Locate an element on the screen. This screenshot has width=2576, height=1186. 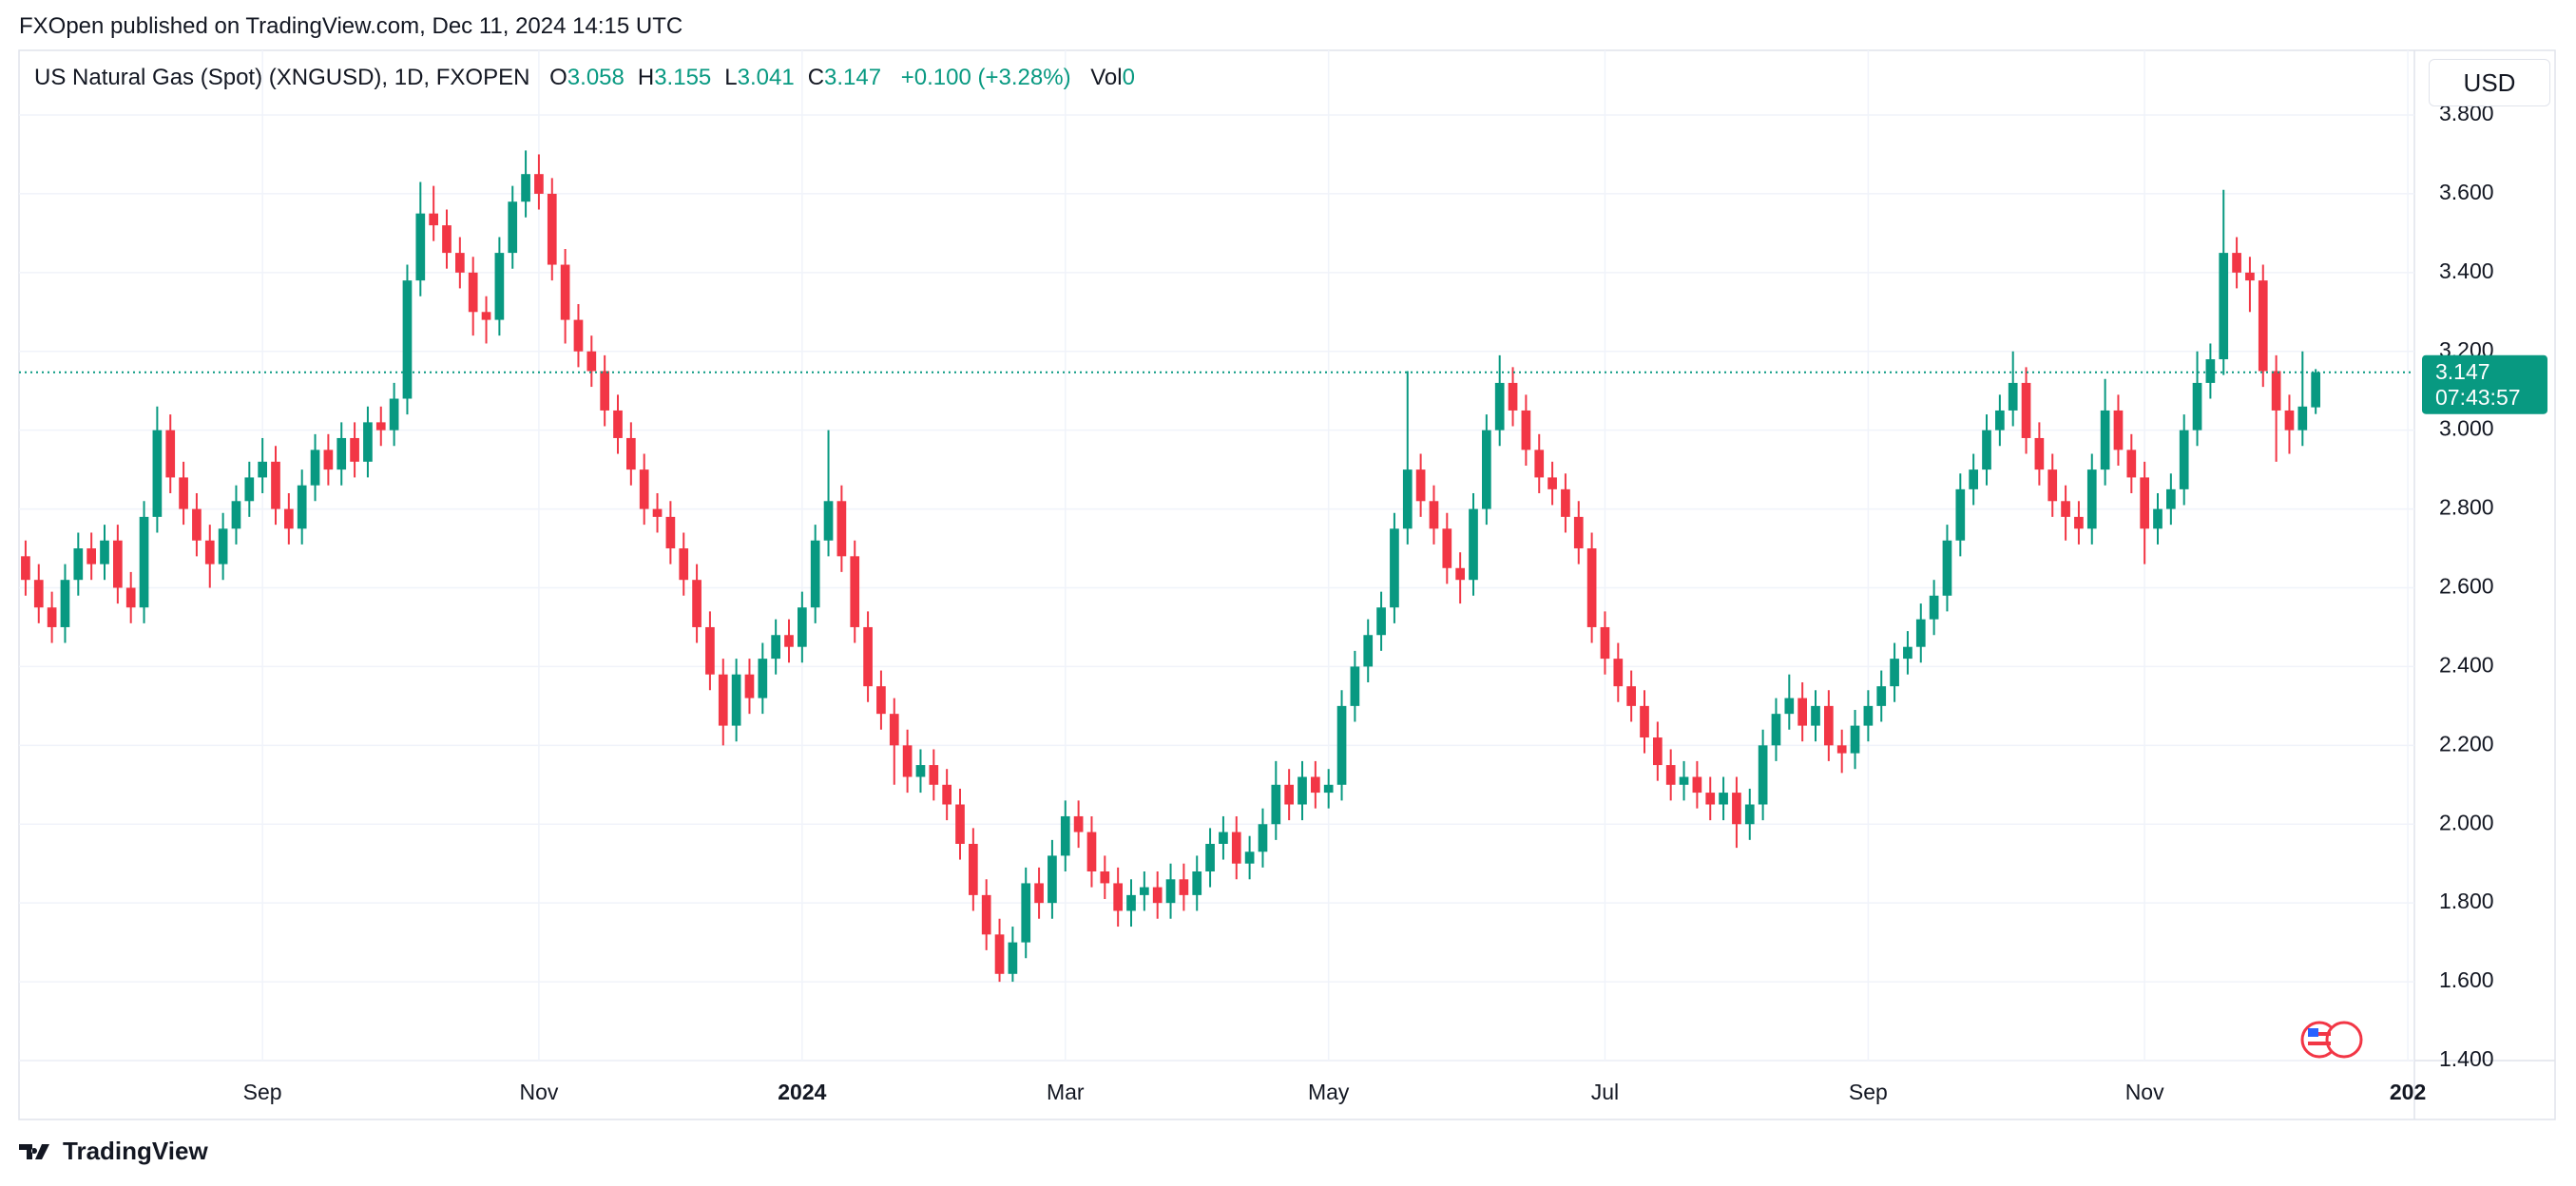
change: +0.100 (+3.28%) is located at coordinates (986, 77).